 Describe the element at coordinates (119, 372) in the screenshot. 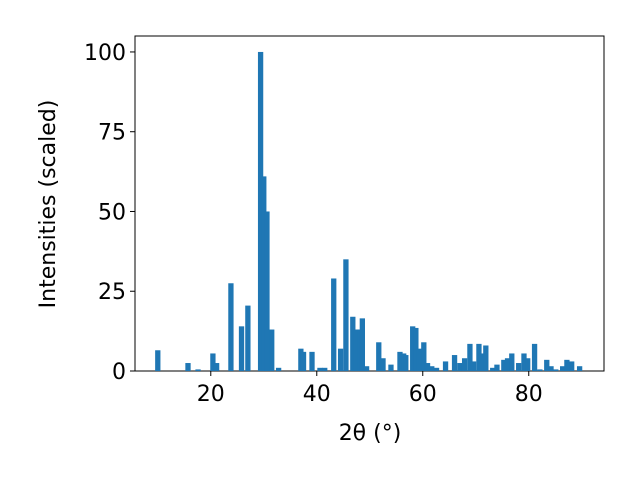

I see `y-tick-label: 0` at that location.